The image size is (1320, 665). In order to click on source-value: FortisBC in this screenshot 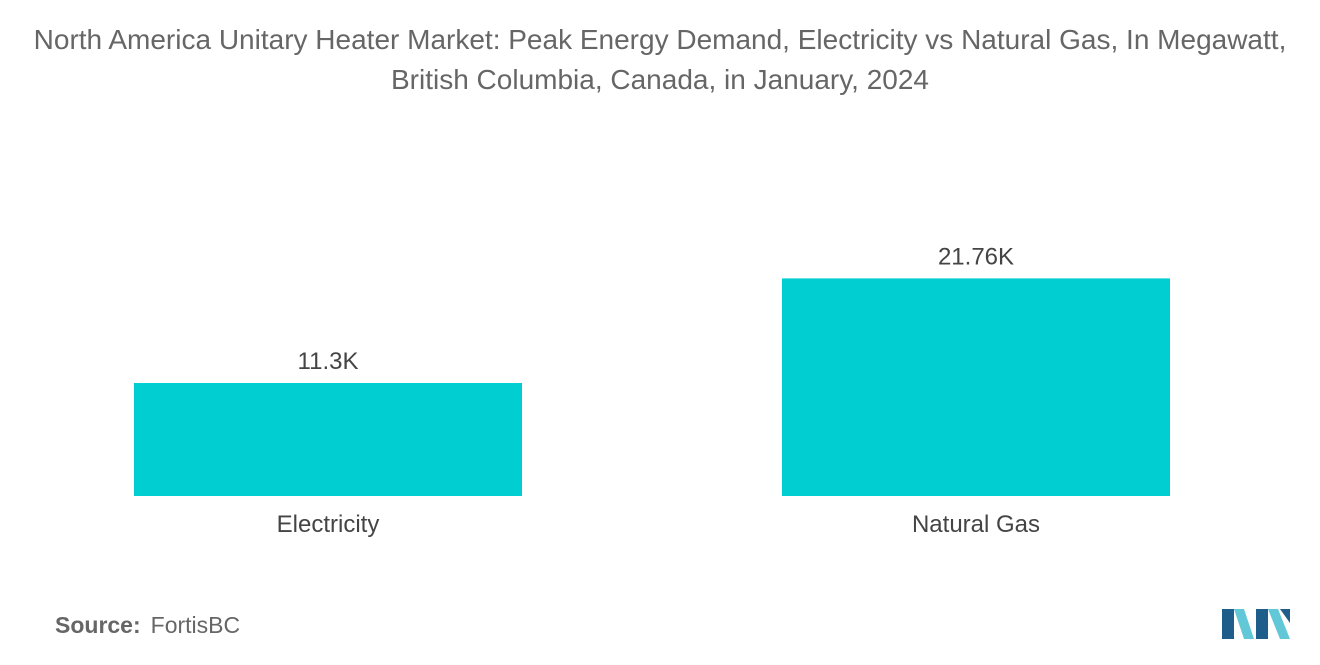, I will do `click(195, 625)`.